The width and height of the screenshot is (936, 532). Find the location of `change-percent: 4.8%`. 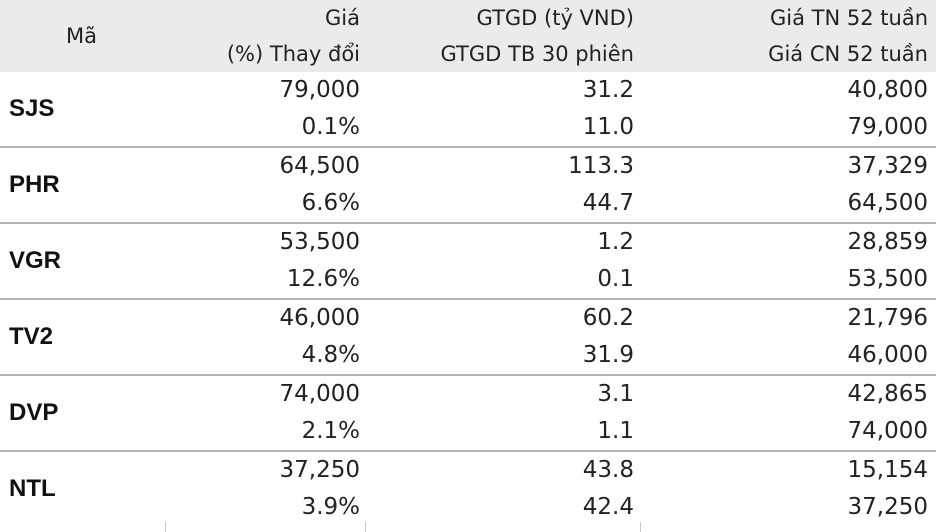

change-percent: 4.8% is located at coordinates (330, 355).